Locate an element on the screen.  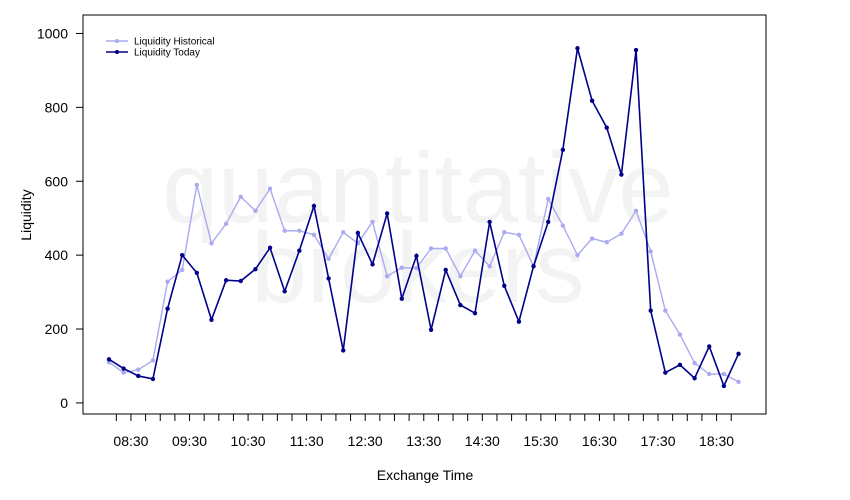
y-tick-label: 400 is located at coordinates (57, 255).